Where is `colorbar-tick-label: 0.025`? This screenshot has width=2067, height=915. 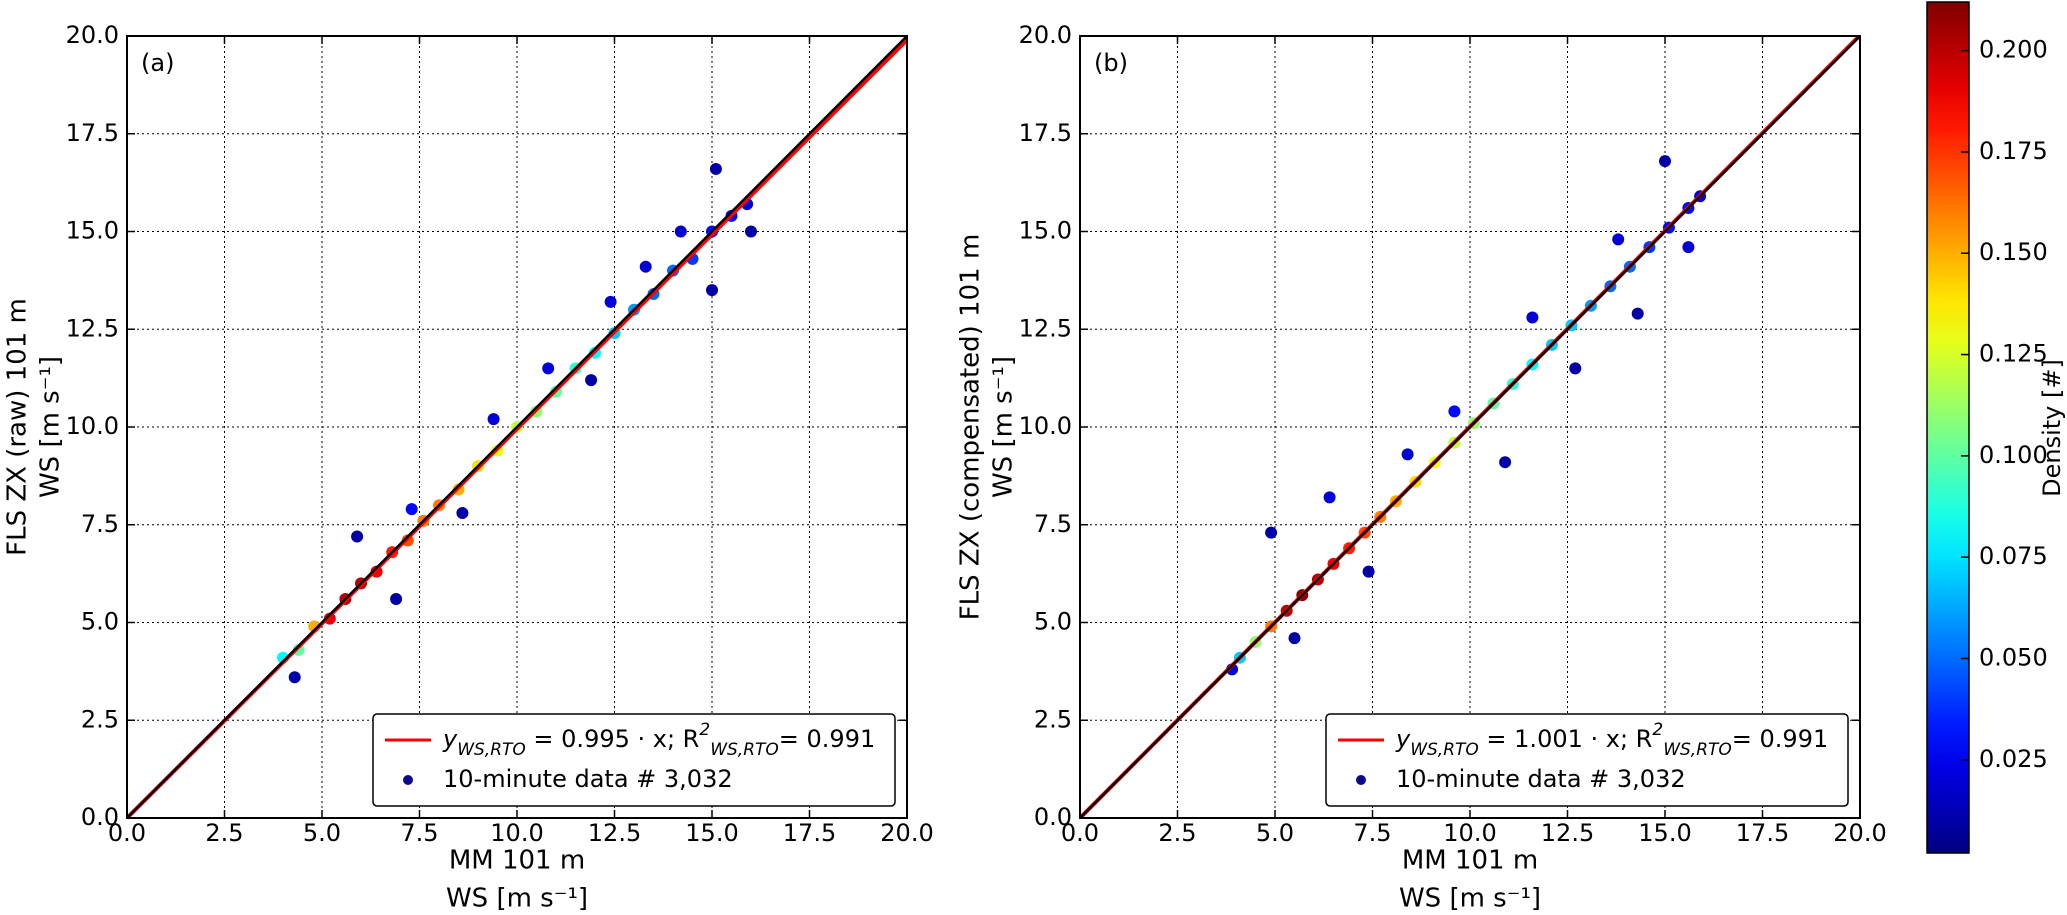 colorbar-tick-label: 0.025 is located at coordinates (2013, 759).